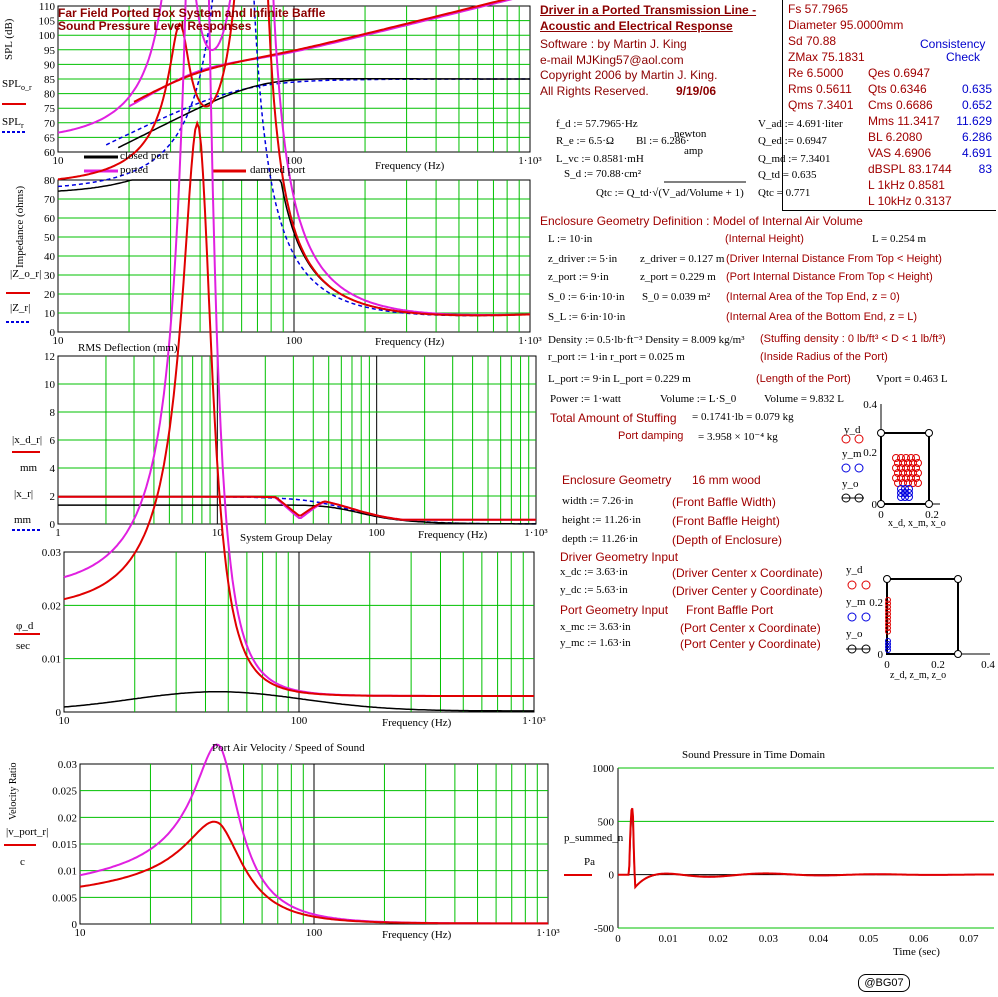 Image resolution: width=998 pixels, height=997 pixels. What do you see at coordinates (64, 792) in the screenshot?
I see `vel-ytick: 0.025` at bounding box center [64, 792].